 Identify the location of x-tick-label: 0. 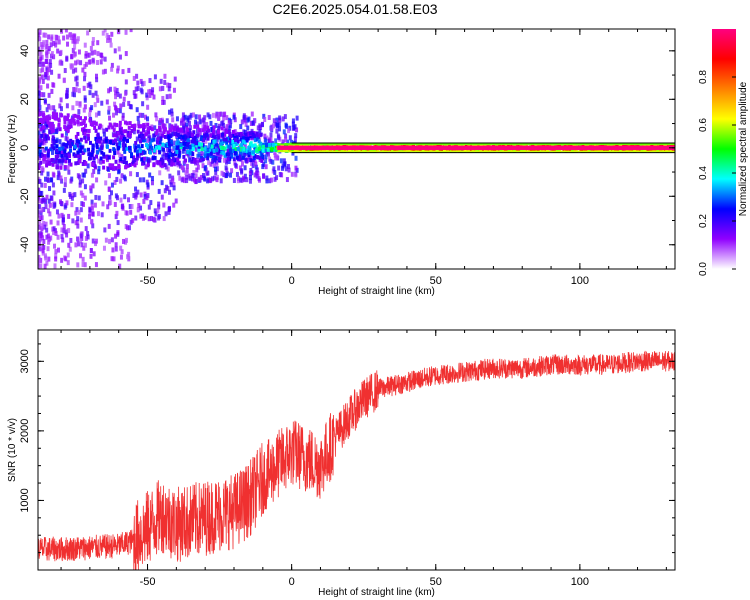
(292, 281).